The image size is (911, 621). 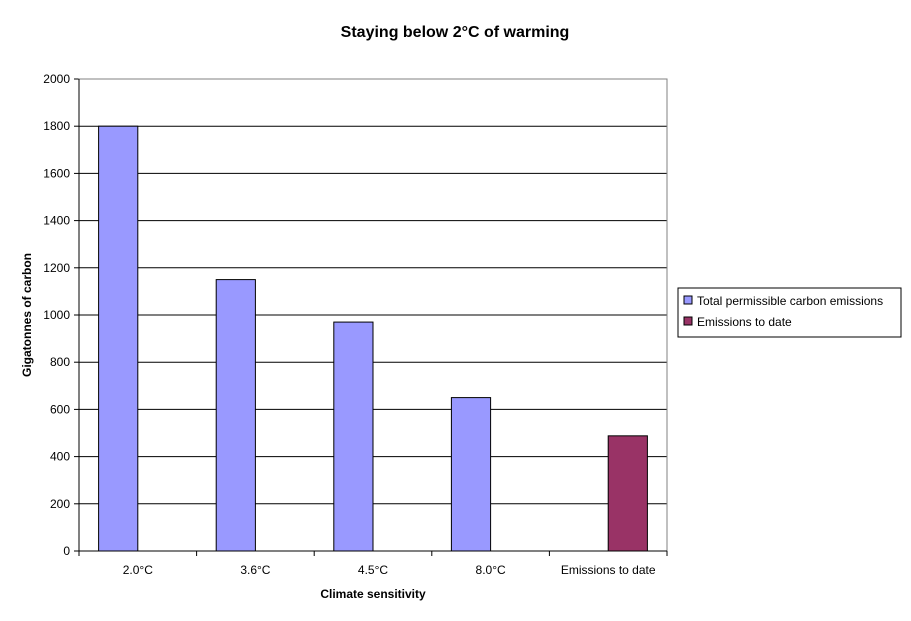 I want to click on x-tick-label: 3.6°C, so click(x=255, y=570).